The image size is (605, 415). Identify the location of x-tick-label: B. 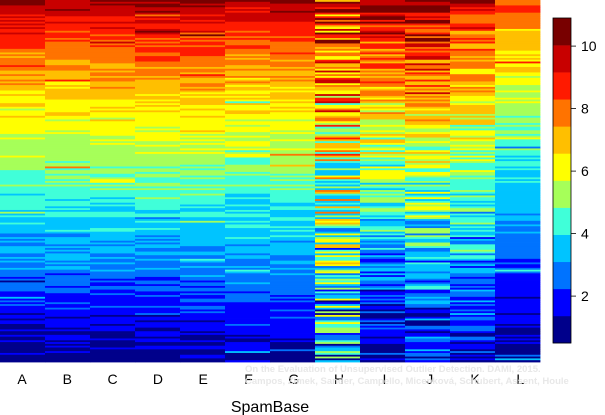
(67, 379).